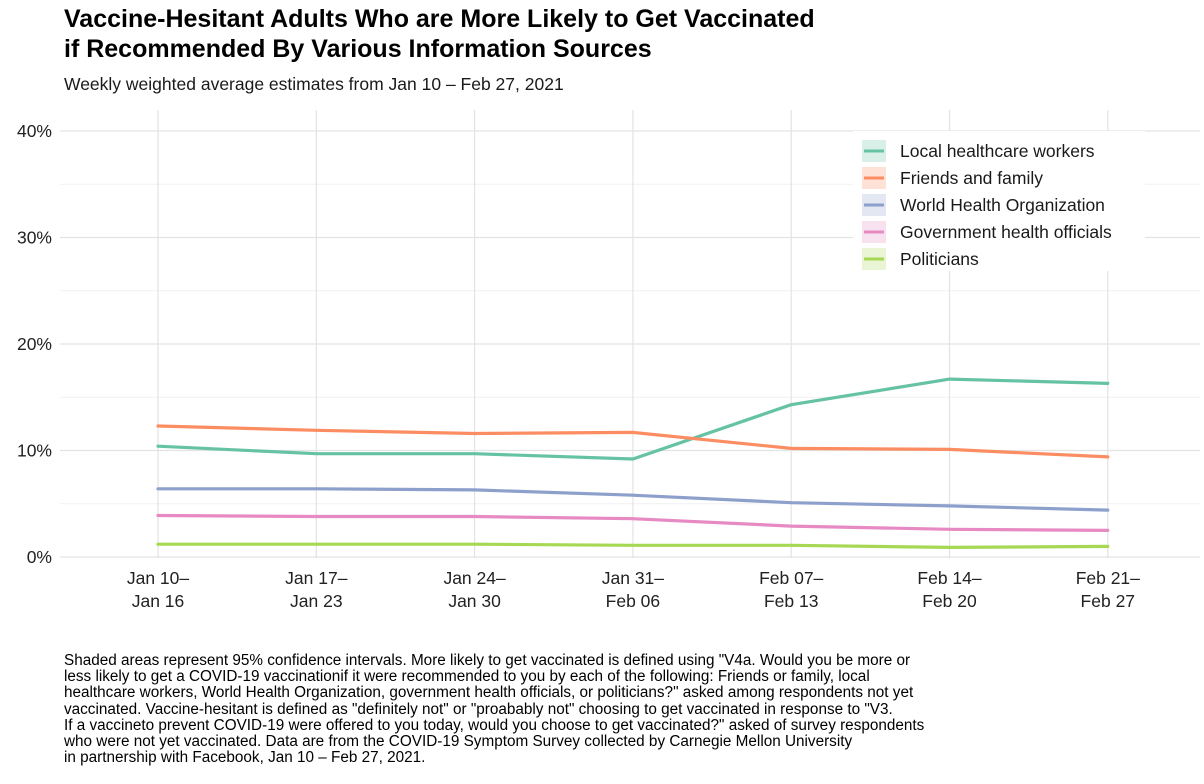 This screenshot has width=1204, height=784. I want to click on x-tick-label: Jan 23, so click(316, 601).